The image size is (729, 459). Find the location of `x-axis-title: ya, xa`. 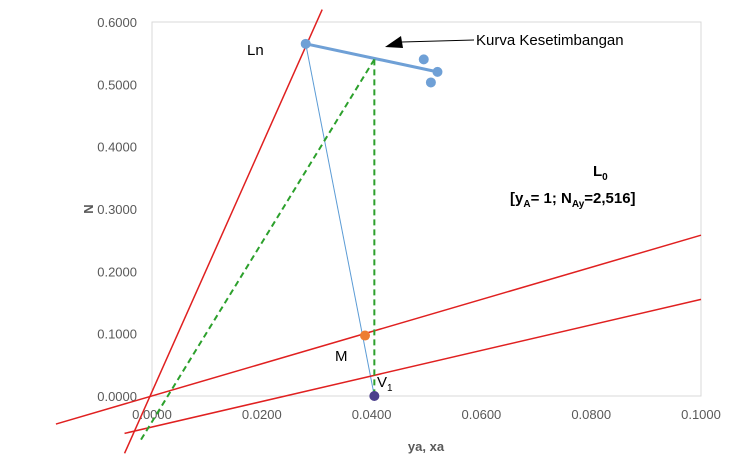

x-axis-title: ya, xa is located at coordinates (426, 446).